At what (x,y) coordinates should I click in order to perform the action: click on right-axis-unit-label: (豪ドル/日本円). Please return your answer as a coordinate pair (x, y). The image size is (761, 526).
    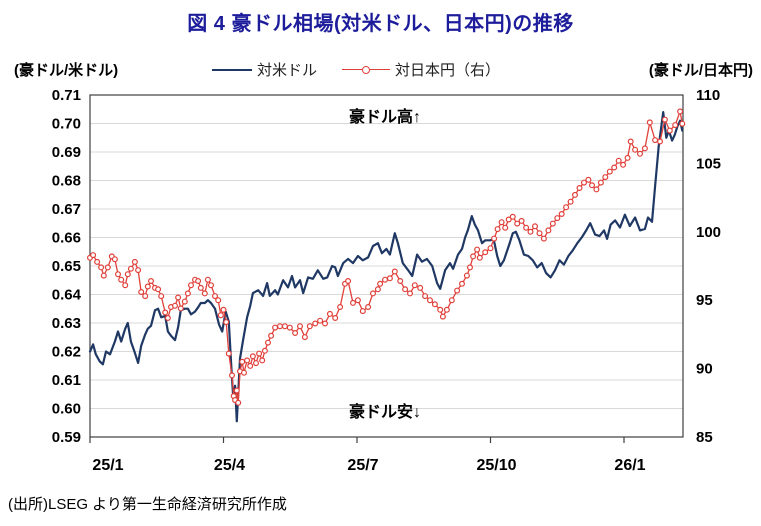
    Looking at the image, I should click on (700, 70).